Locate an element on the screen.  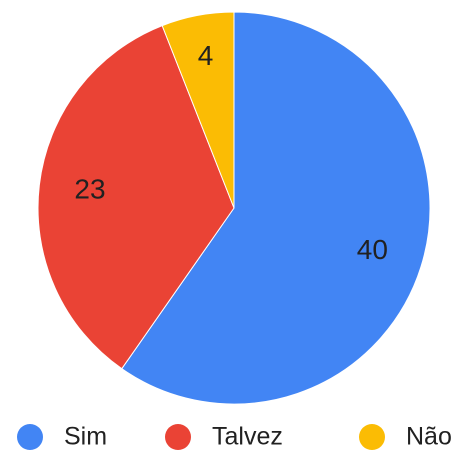
legend-label: Sim is located at coordinates (85, 437).